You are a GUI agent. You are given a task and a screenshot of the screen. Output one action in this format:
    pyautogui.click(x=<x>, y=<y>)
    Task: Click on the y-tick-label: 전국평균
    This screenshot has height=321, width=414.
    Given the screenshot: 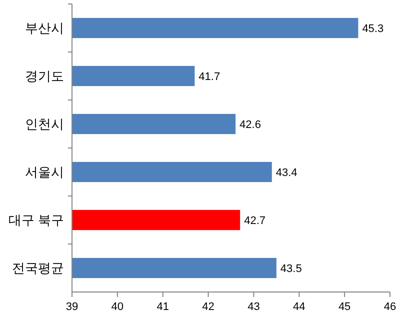 What is the action you would take?
    pyautogui.click(x=38, y=268)
    